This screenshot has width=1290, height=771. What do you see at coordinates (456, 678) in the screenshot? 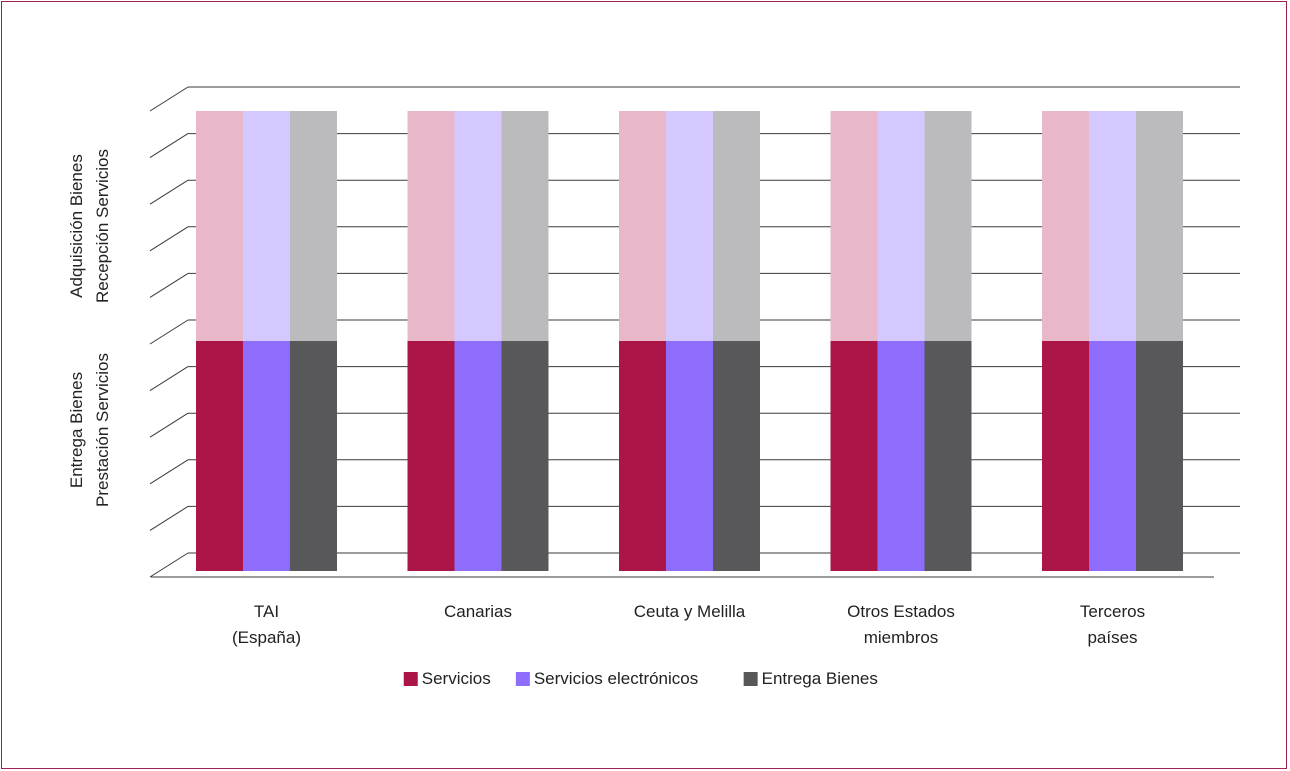
I see `legend-label: Servicios` at bounding box center [456, 678].